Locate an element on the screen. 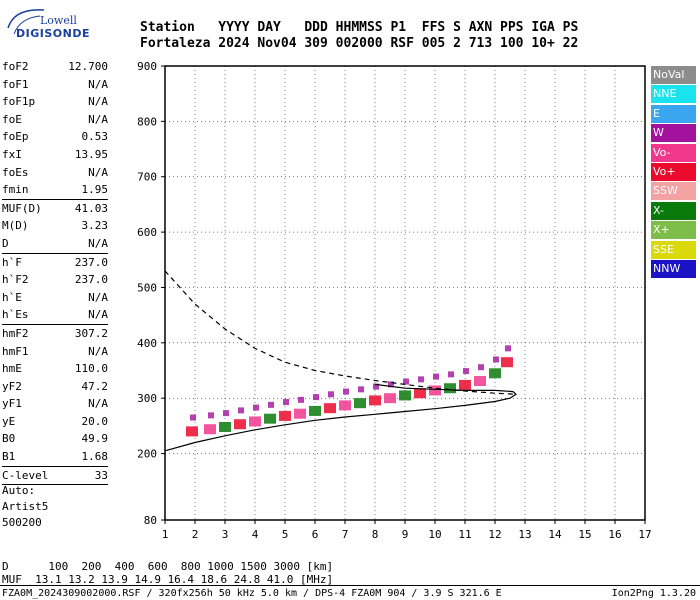 The width and height of the screenshot is (700, 600). param-row: h`F 237.0 is located at coordinates (55, 263).